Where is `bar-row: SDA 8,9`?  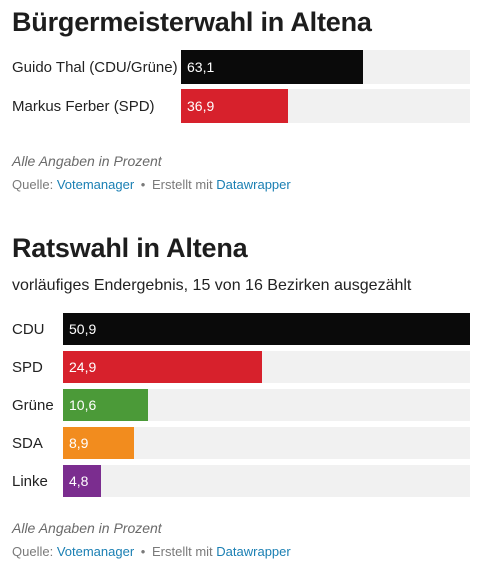
bar-row: SDA 8,9 is located at coordinates (241, 443).